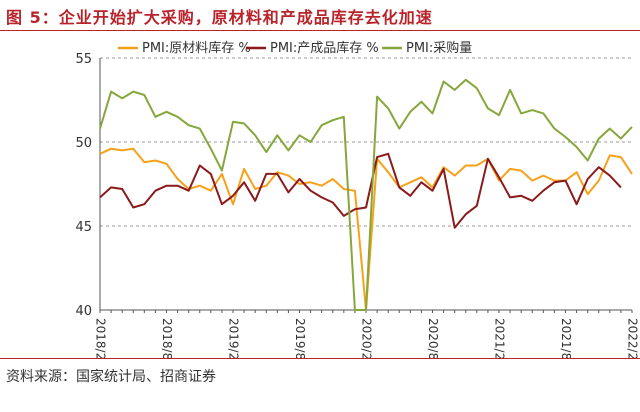 This screenshot has width=640, height=412. Describe the element at coordinates (101, 338) in the screenshot. I see `x-tick-label: 2018/2` at that location.